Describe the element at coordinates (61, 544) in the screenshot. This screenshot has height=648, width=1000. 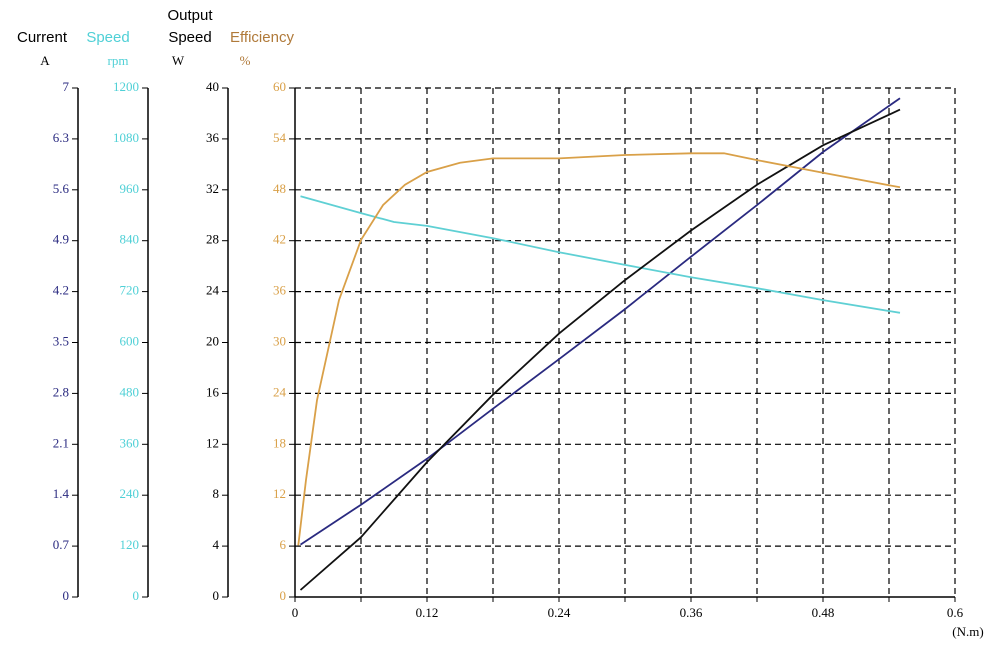
I see `y-tick-label: 0.7` at that location.